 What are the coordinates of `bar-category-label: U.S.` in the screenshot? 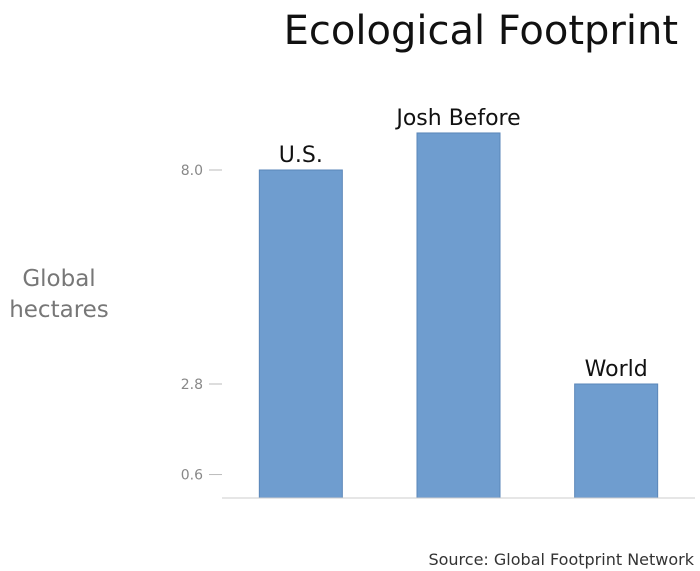 It's located at (301, 155).